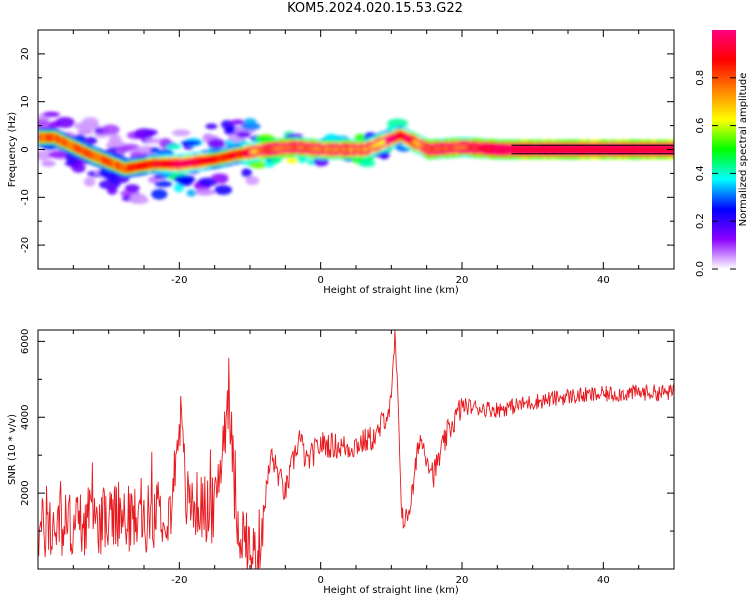 This screenshot has height=600, width=750. Describe the element at coordinates (25, 101) in the screenshot. I see `spec-ytick-label: 10` at that location.